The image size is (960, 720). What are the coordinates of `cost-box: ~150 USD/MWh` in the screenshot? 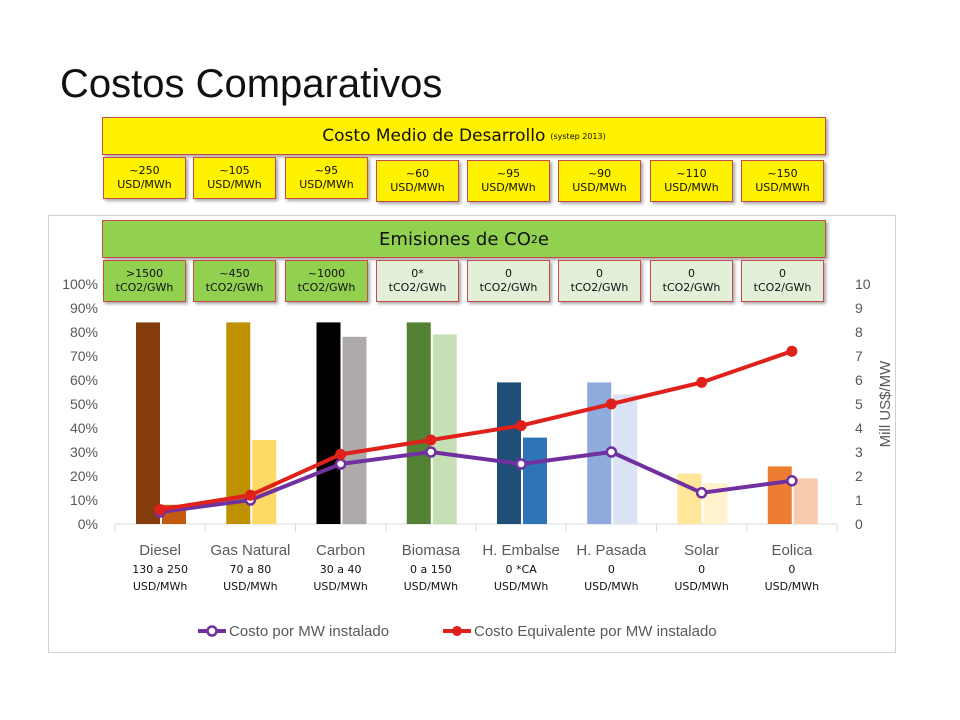 It's located at (782, 181).